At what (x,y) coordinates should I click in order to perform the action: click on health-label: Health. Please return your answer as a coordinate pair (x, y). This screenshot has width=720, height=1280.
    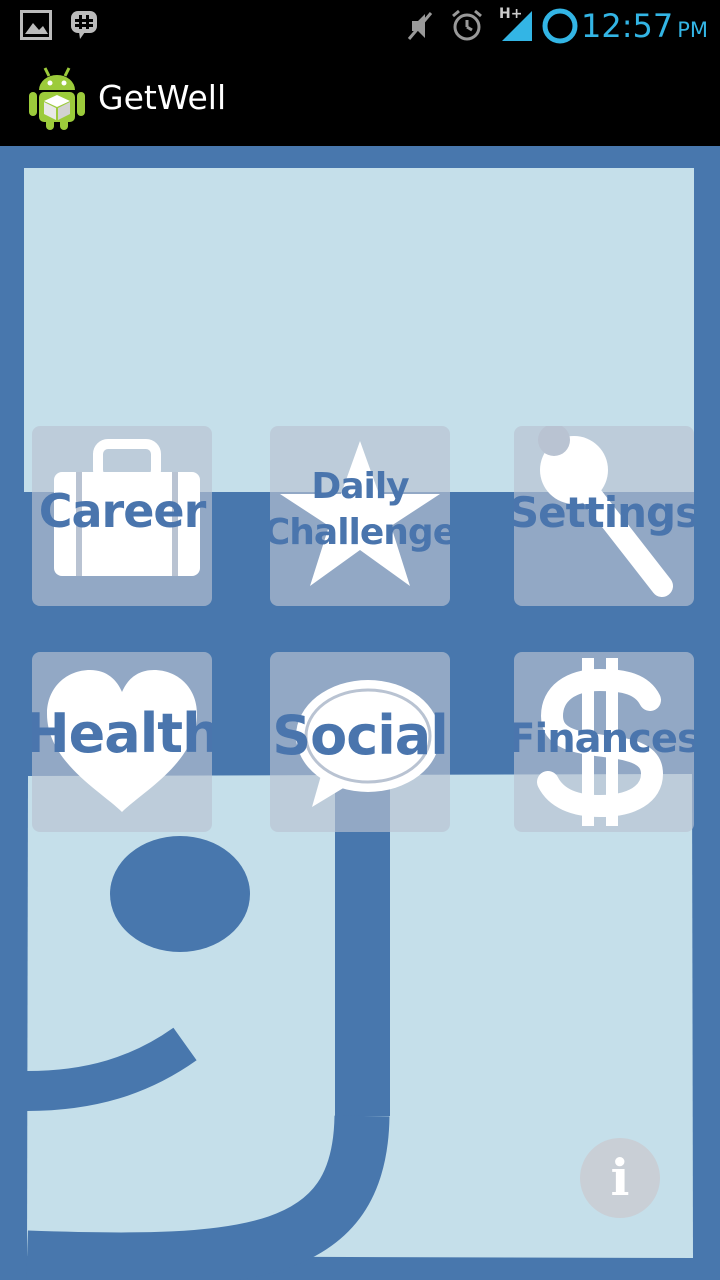
    Looking at the image, I should click on (122, 733).